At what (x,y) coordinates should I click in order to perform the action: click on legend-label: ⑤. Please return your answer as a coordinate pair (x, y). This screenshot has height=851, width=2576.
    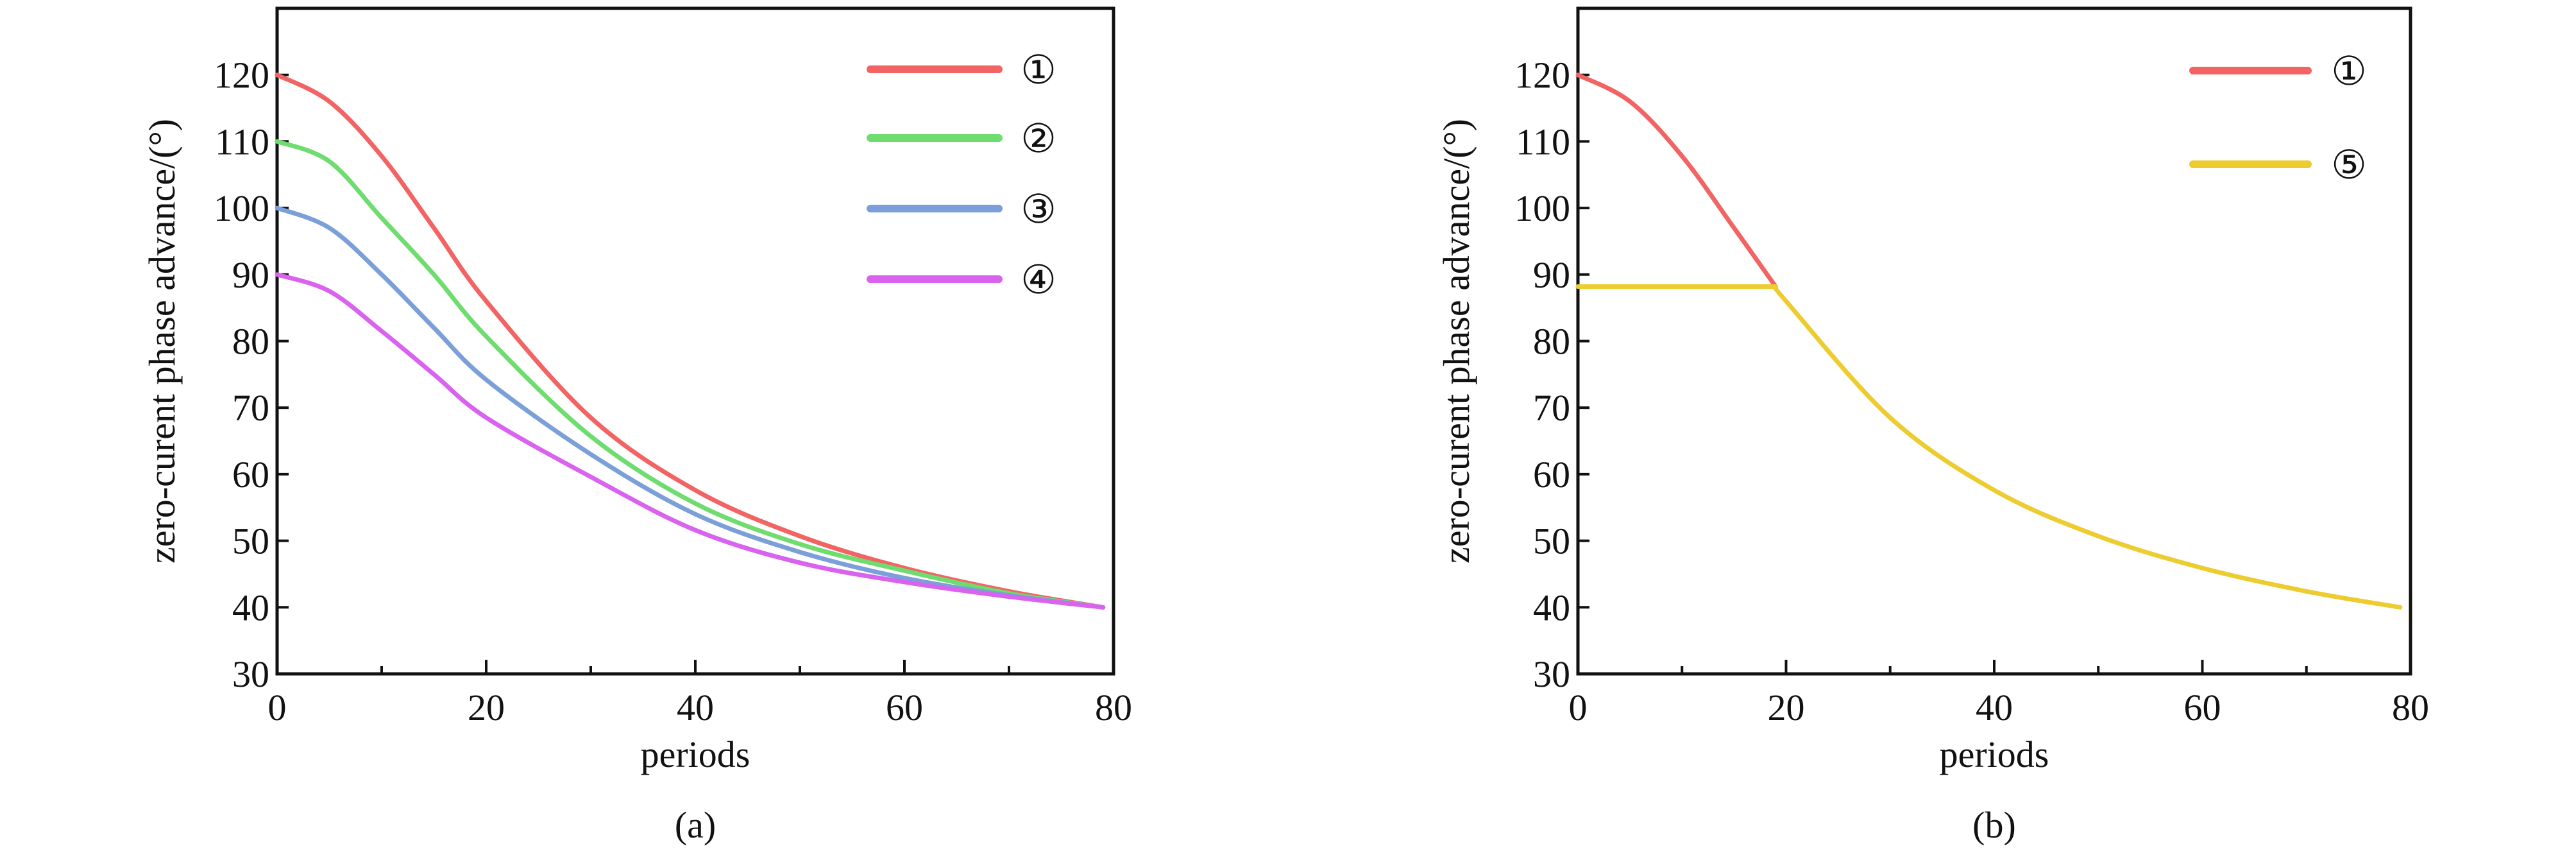
    Looking at the image, I should click on (2349, 165).